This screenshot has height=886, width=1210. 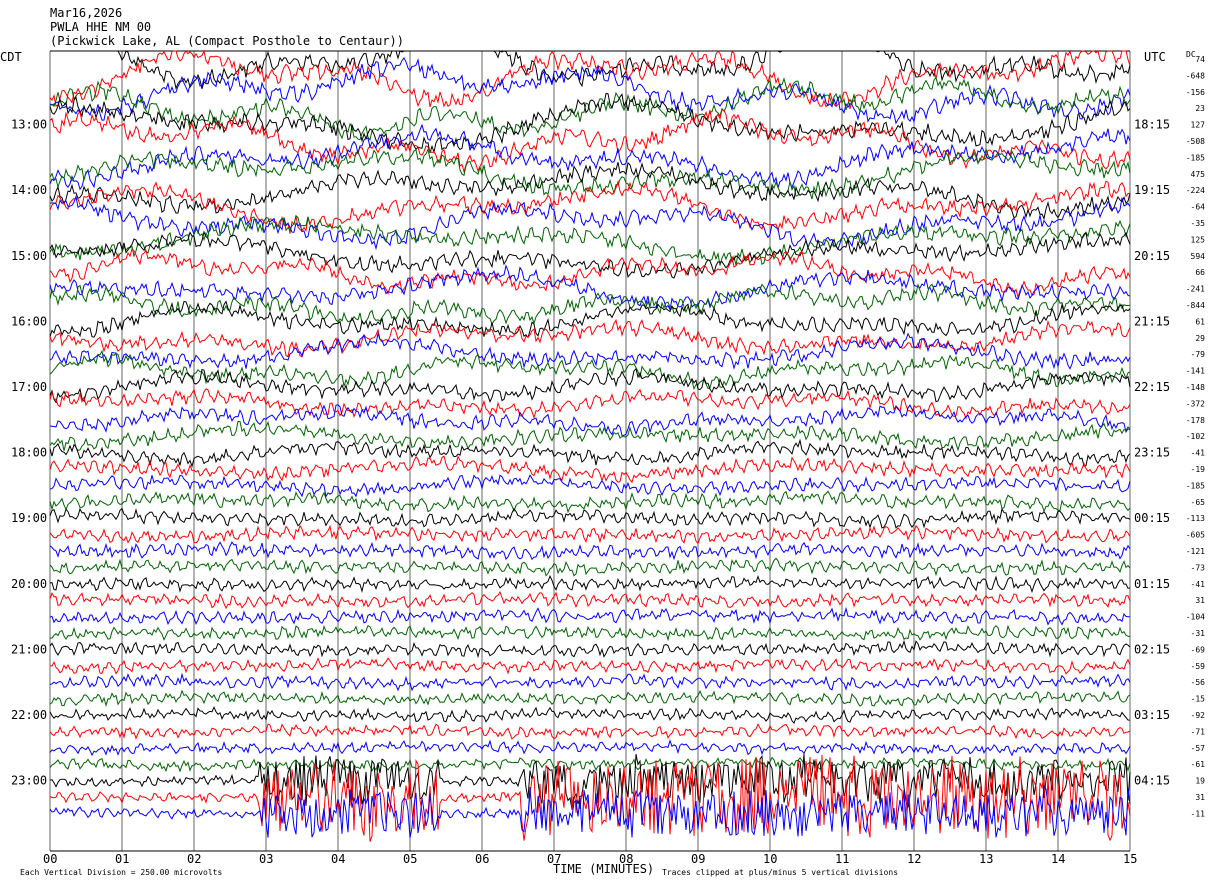 What do you see at coordinates (29, 715) in the screenshot?
I see `cdt-hour-label: 22:00` at bounding box center [29, 715].